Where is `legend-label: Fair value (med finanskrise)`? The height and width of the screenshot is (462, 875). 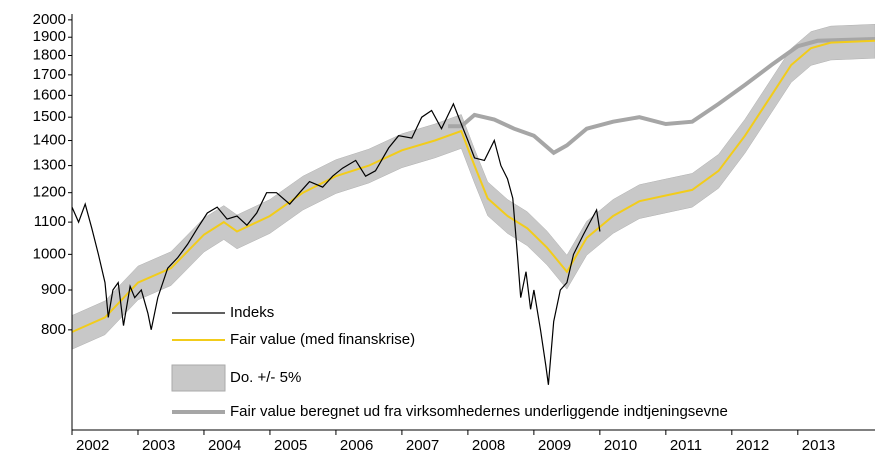
legend-label: Fair value (med finanskrise) is located at coordinates (322, 339).